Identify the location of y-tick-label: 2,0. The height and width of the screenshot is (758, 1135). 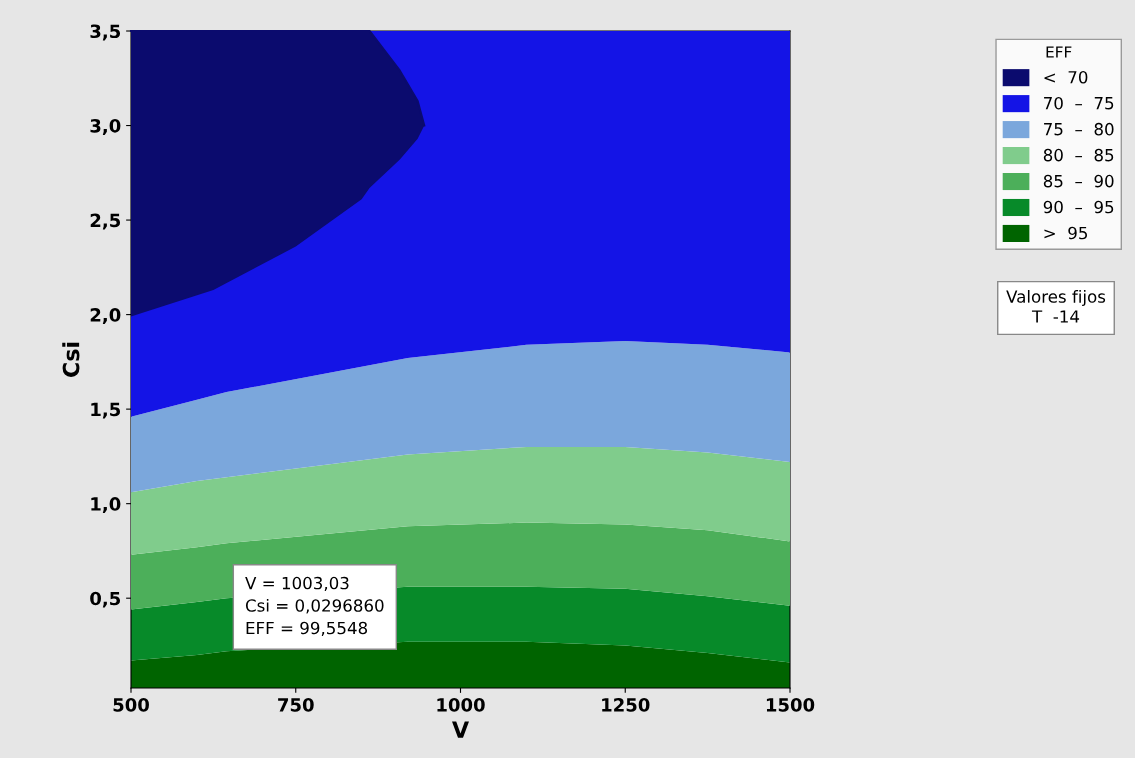
(105, 316).